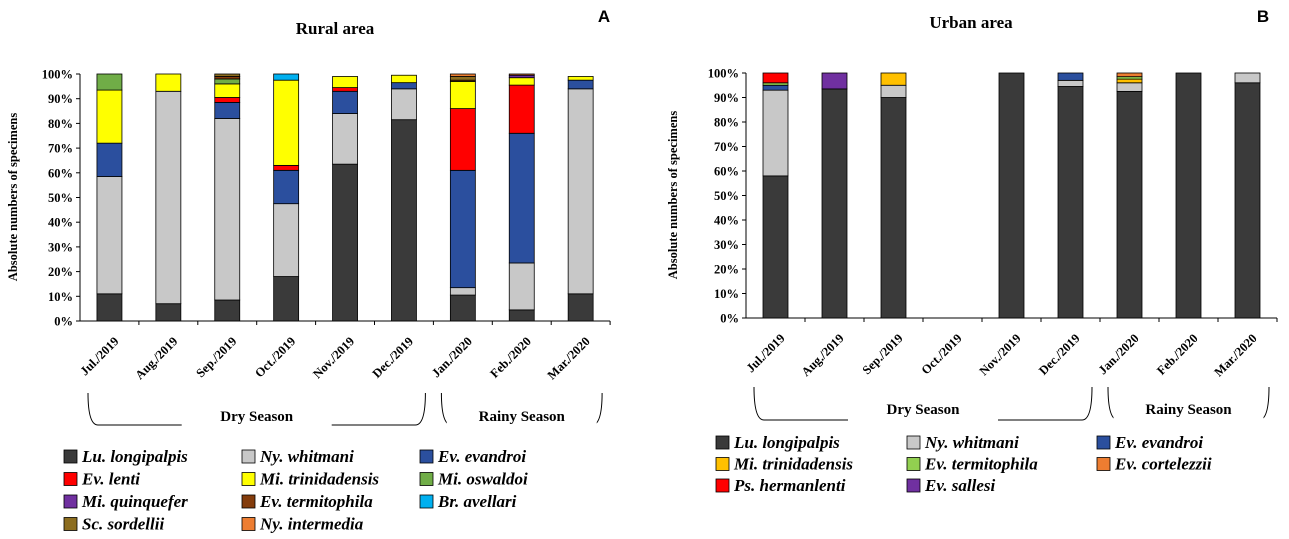  I want to click on x-category-label: Jan./2020, so click(1119, 354).